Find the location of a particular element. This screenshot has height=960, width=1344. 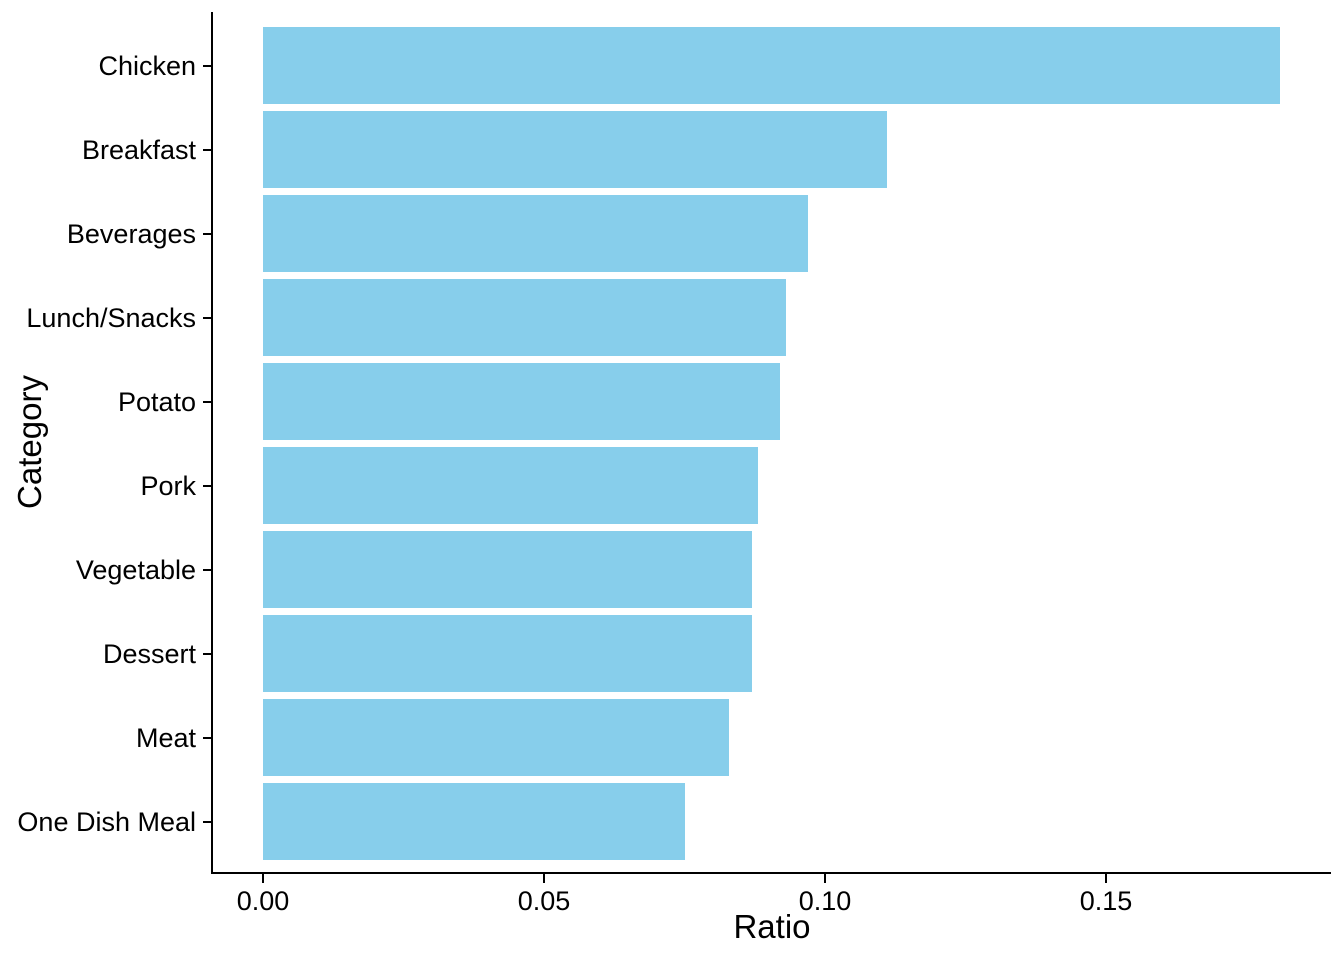

x-tick-label: 0.00 is located at coordinates (263, 901).